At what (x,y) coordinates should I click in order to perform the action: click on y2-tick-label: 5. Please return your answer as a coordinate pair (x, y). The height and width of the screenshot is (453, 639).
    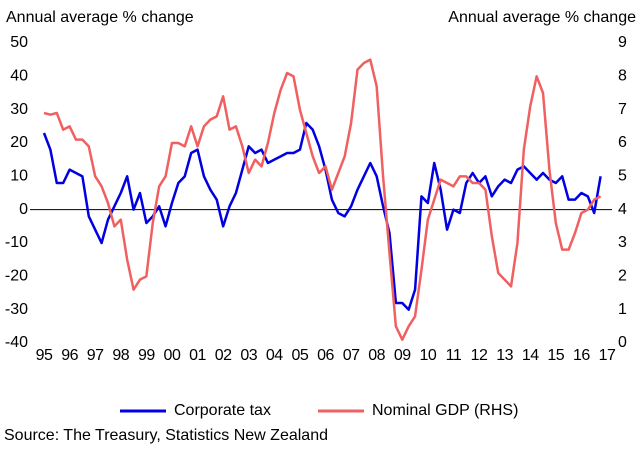
    Looking at the image, I should click on (622, 176).